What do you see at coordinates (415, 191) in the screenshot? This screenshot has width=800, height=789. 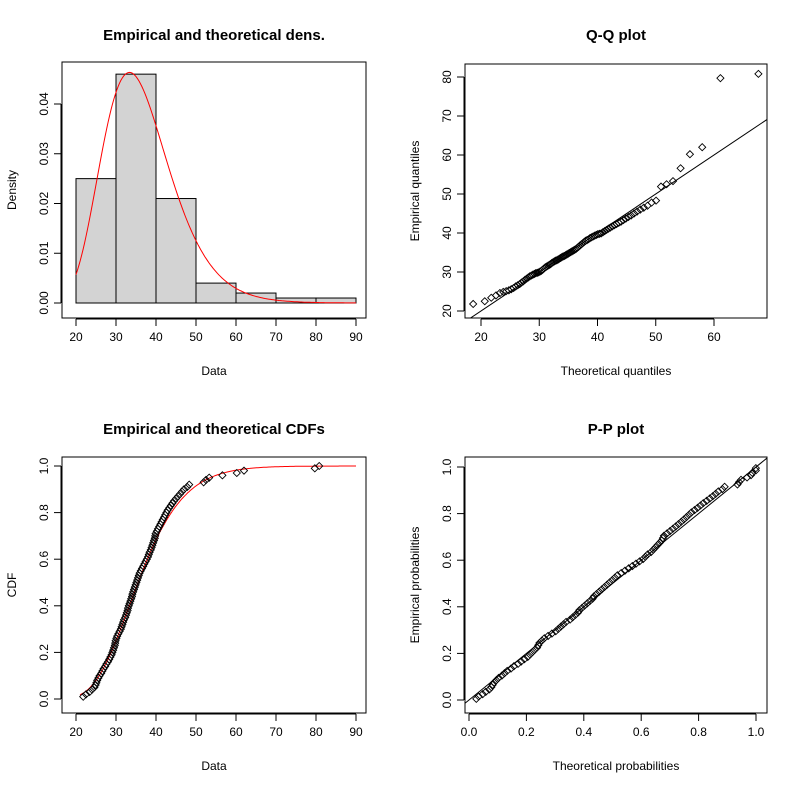 I see `y-axis-label: Empirical quantiles` at bounding box center [415, 191].